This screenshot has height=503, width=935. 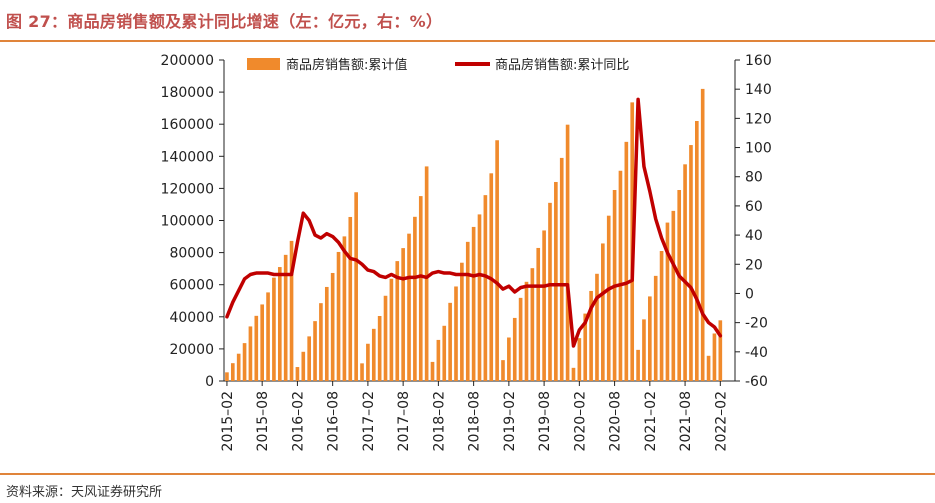 I want to click on x-tick-label: 2016–08, so click(x=334, y=421).